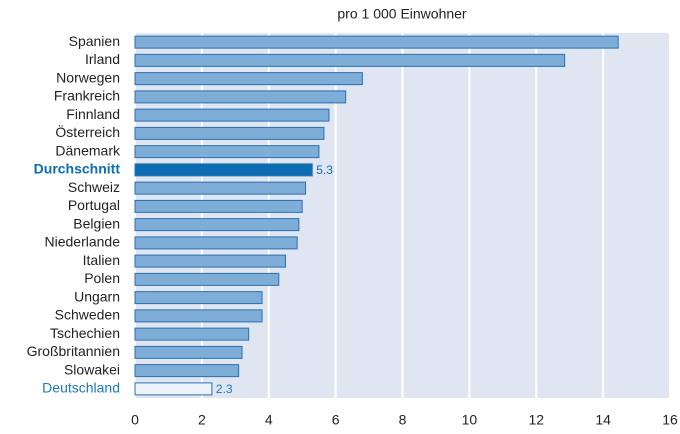 This screenshot has width=680, height=434. I want to click on x-tick-label: 14, so click(603, 420).